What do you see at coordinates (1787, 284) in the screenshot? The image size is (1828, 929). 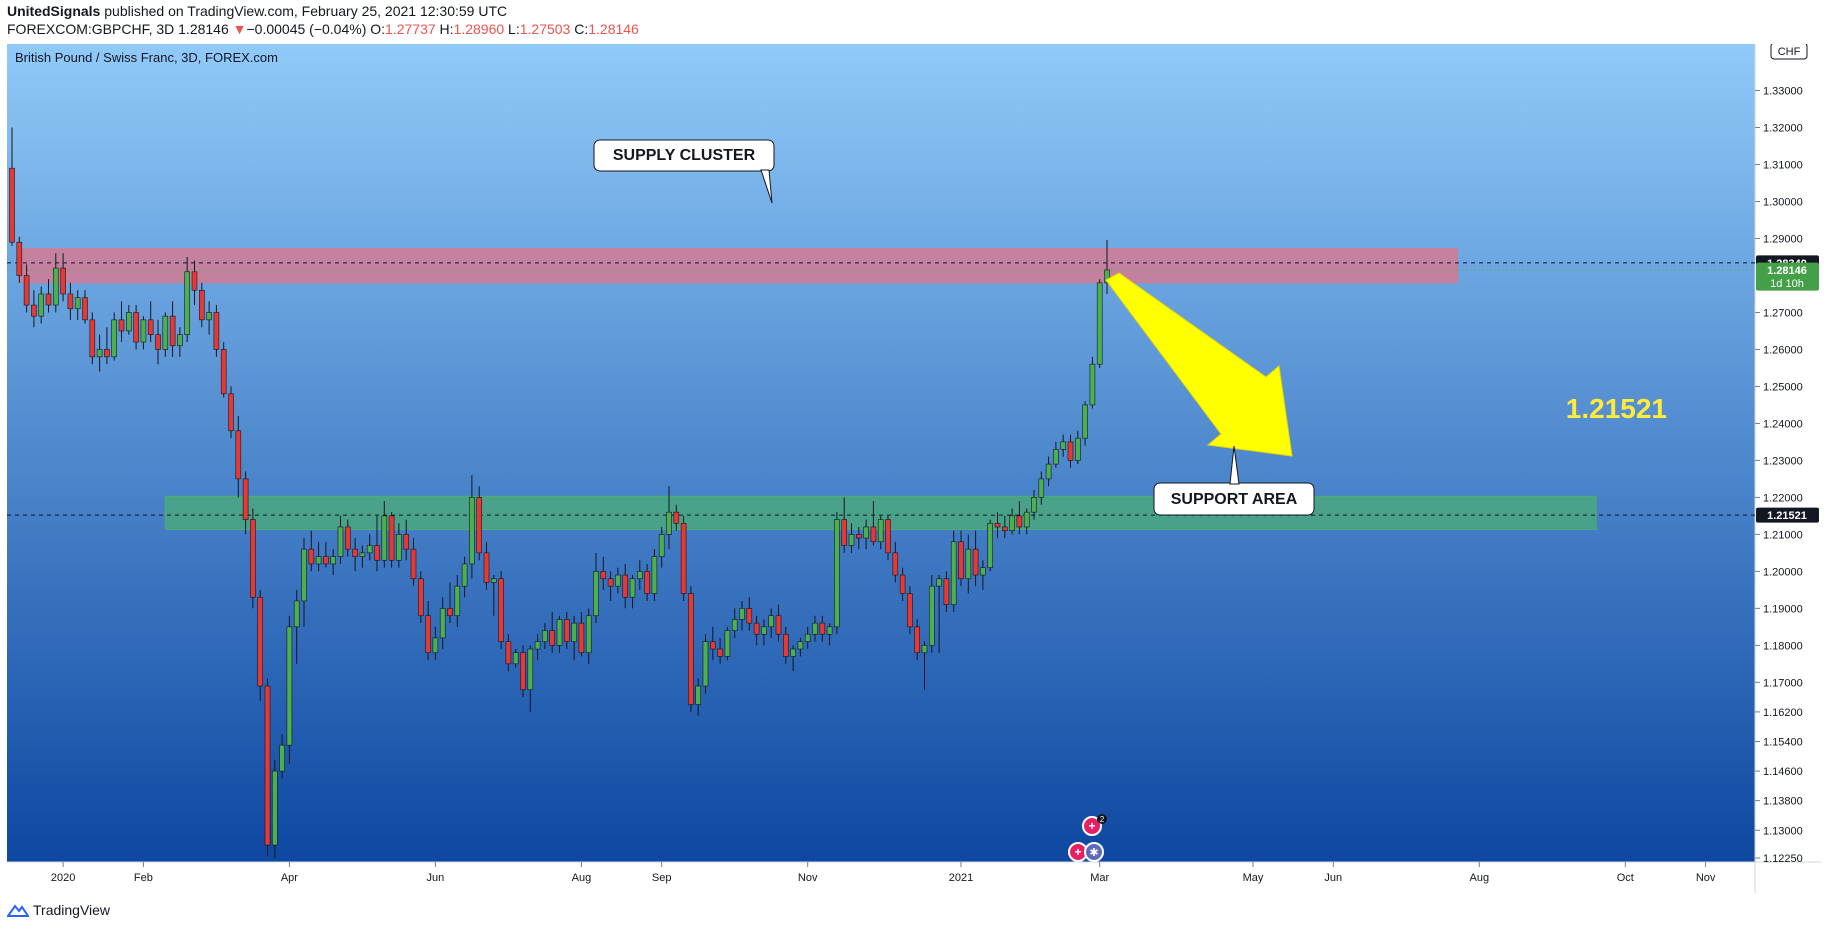 I see `countdown-label: 1d 10h` at bounding box center [1787, 284].